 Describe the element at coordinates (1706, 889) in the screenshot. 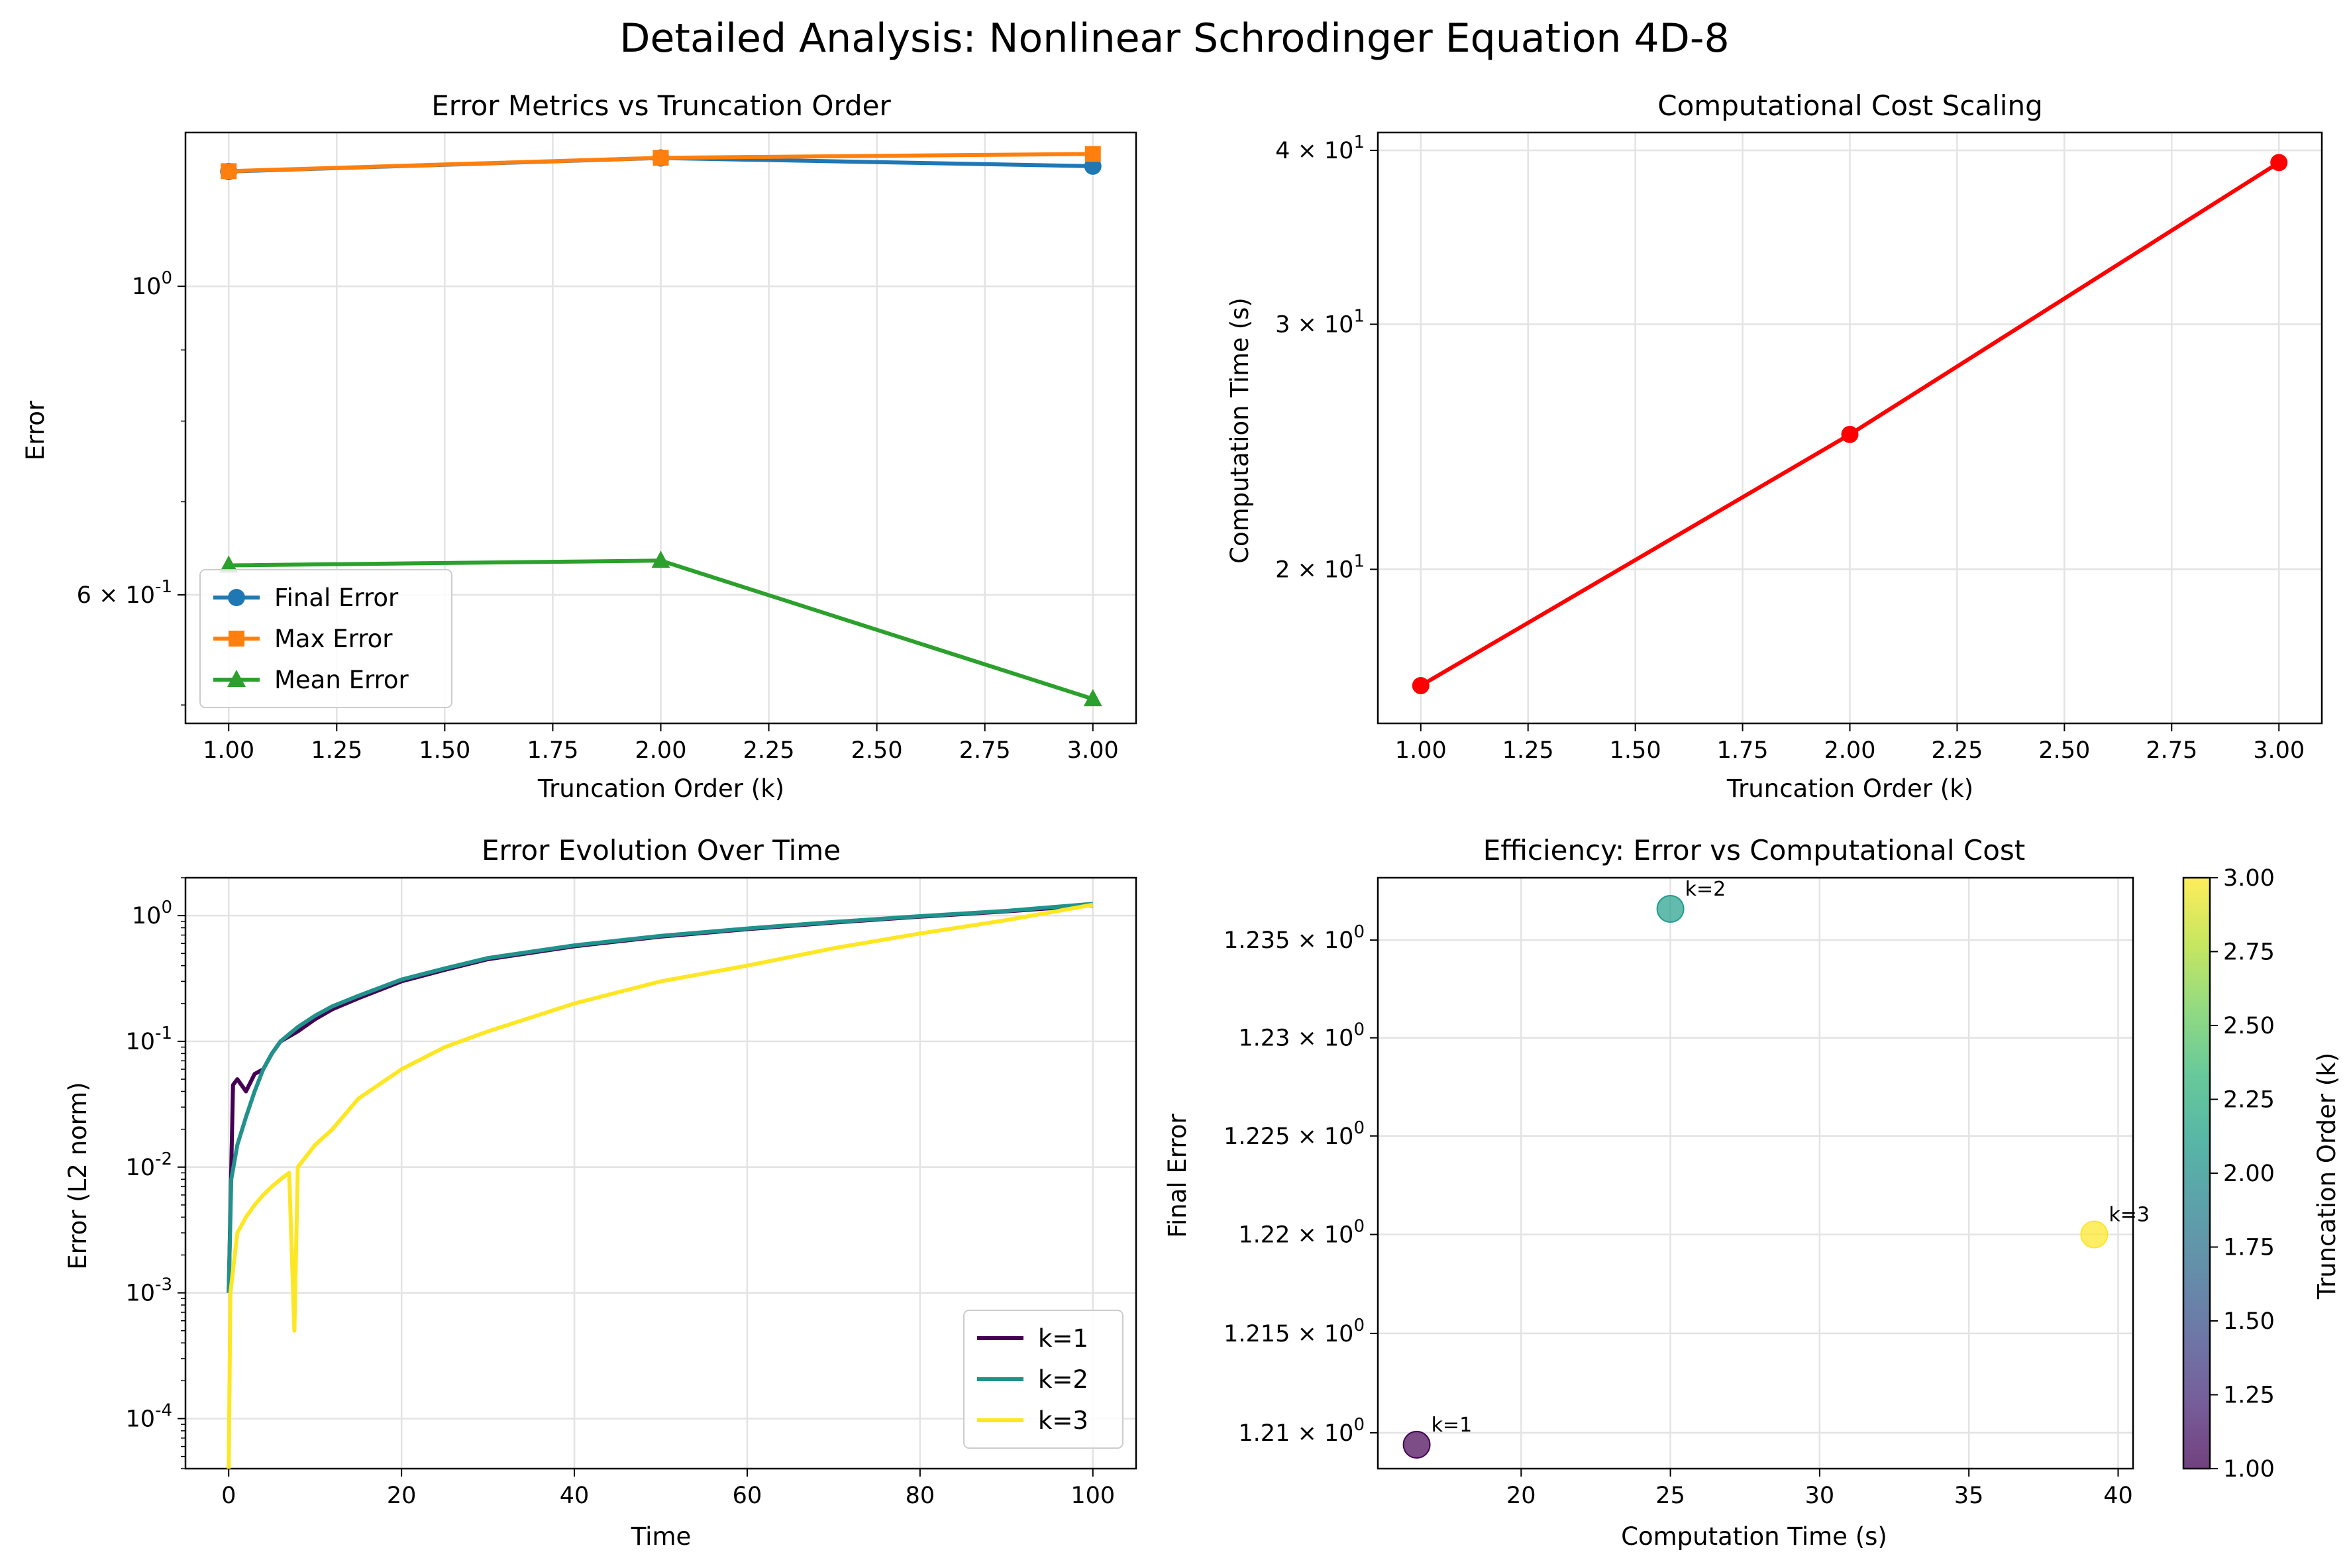

I see `point-annotation: k=2` at that location.